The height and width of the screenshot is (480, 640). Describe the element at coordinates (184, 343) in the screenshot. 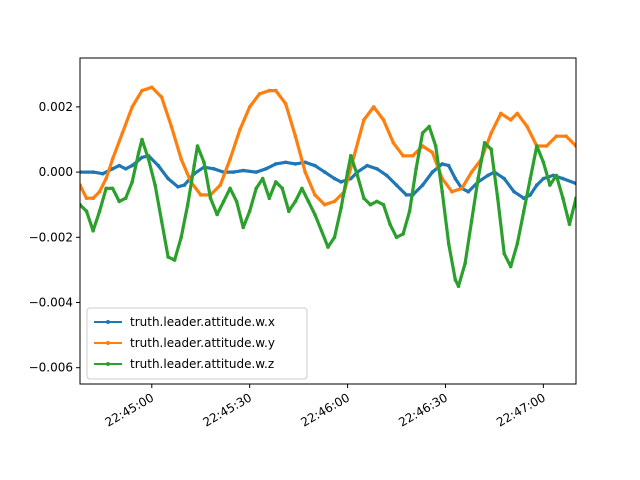

I see `legend-item: truth.leader.attitude.w.y` at that location.